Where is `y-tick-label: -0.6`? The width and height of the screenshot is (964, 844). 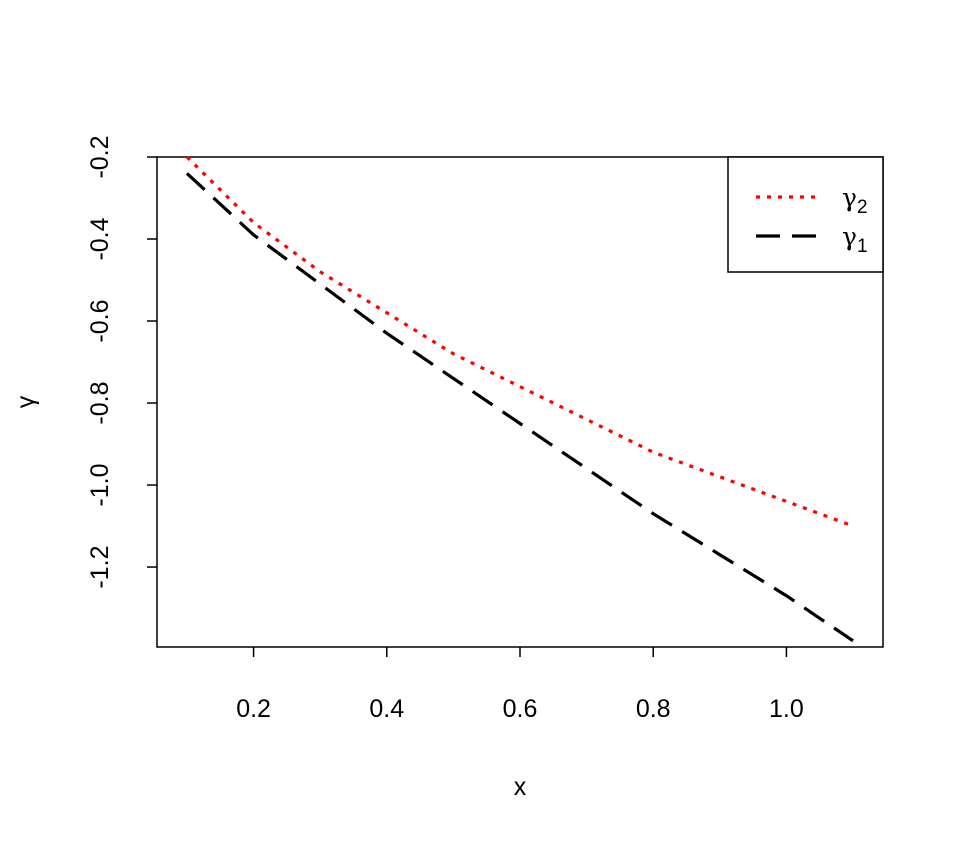
y-tick-label: -0.6 is located at coordinates (100, 320).